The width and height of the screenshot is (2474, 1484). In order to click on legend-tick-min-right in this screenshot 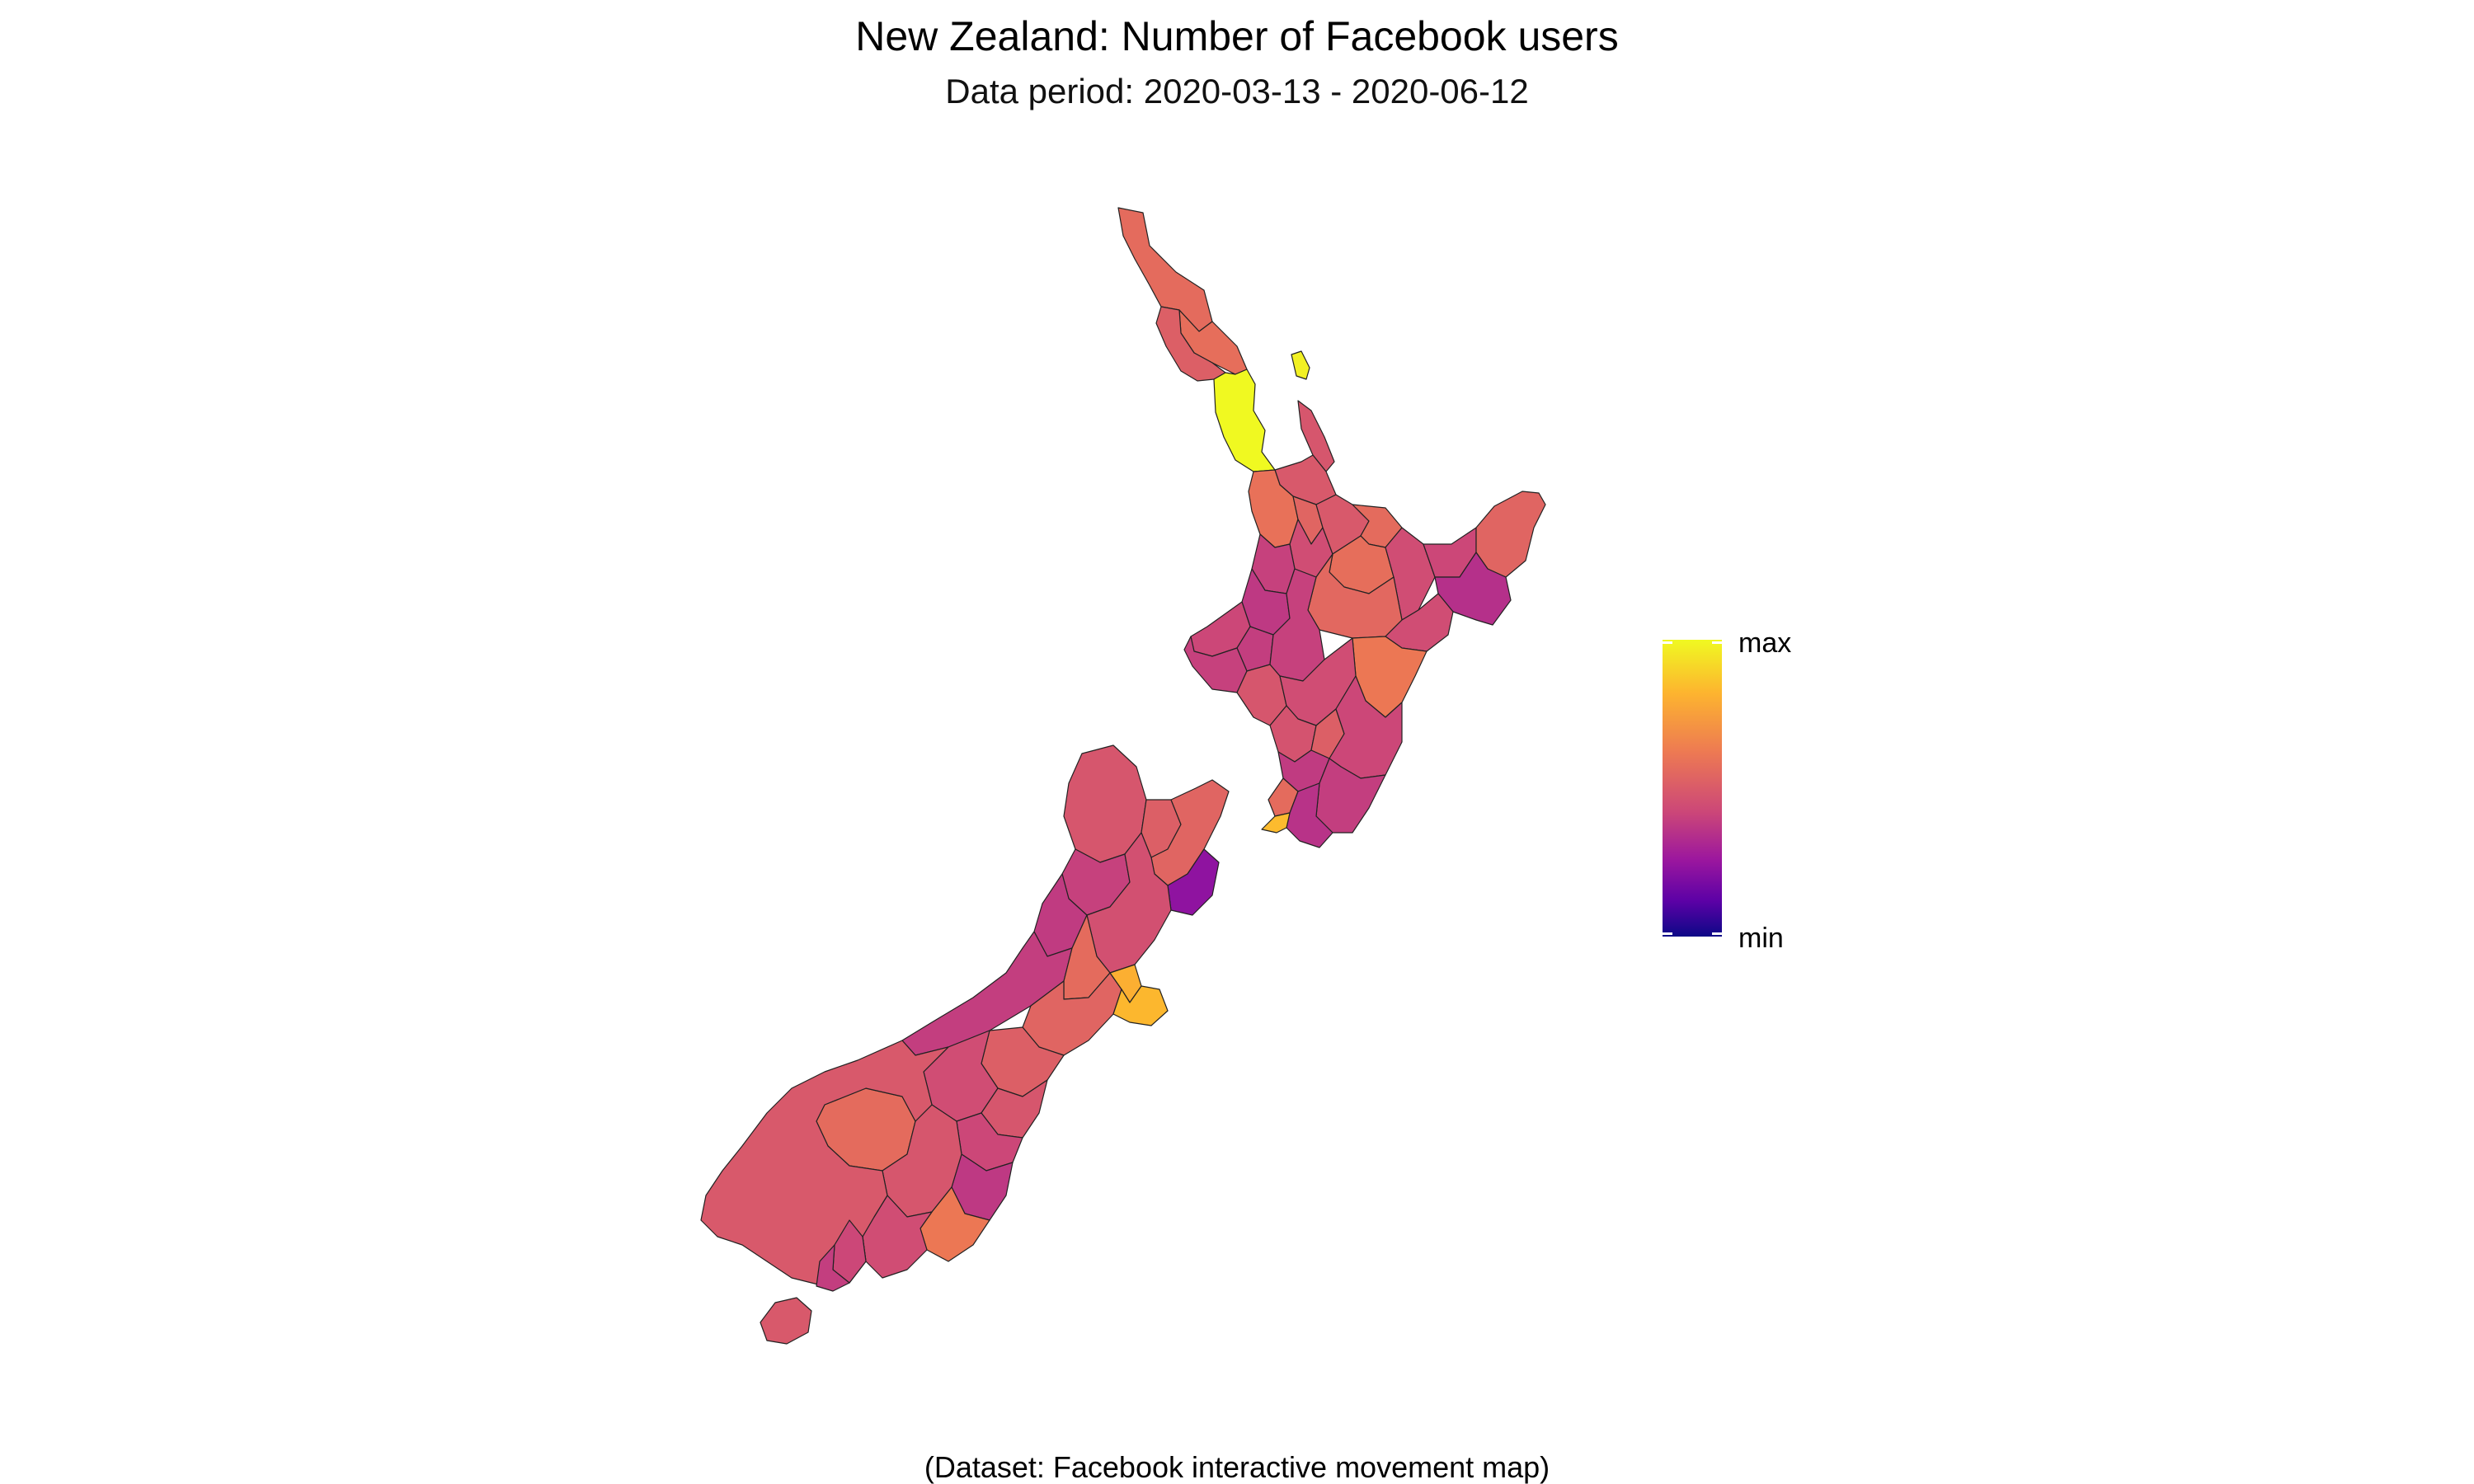, I will do `click(1717, 933)`.